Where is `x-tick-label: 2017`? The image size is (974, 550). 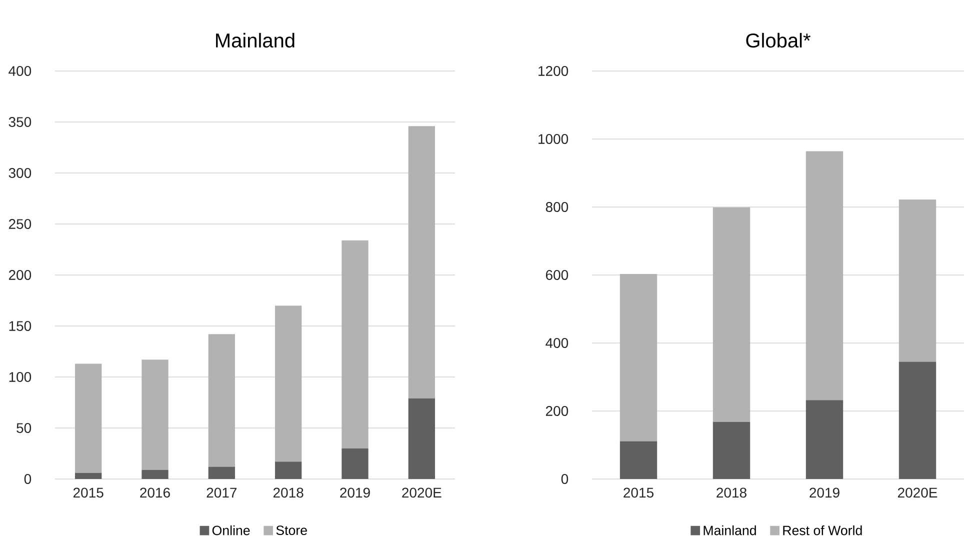 x-tick-label: 2017 is located at coordinates (221, 493).